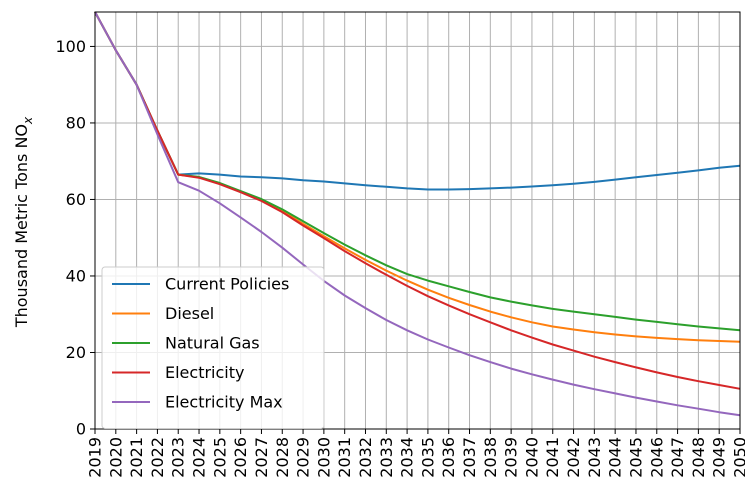 This screenshot has width=745, height=491. I want to click on x-tick-label: 2023, so click(178, 457).